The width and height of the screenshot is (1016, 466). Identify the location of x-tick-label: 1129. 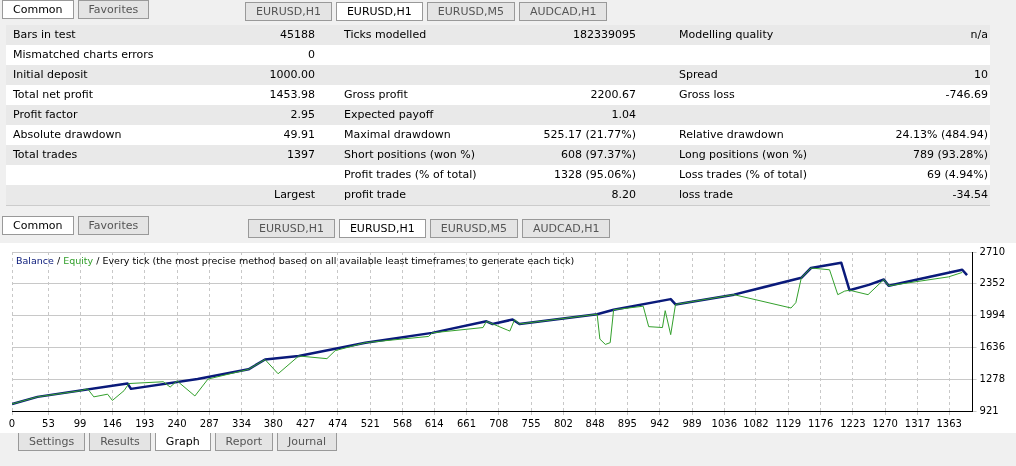
(788, 423).